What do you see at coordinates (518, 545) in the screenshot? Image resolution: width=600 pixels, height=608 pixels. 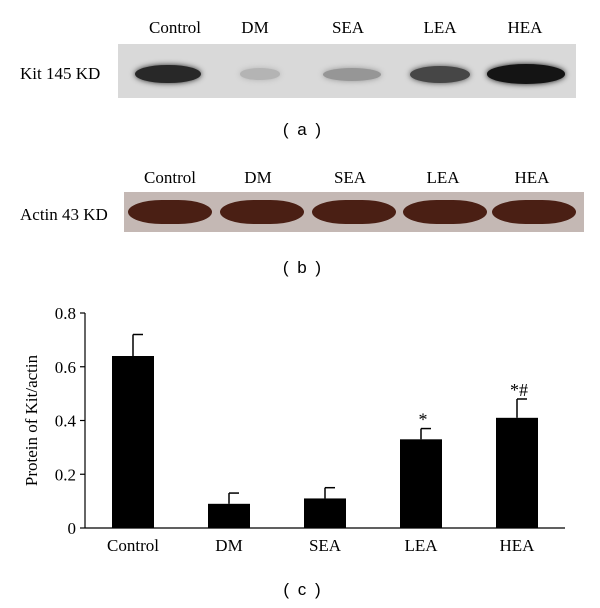 I see `x-tick-label-hea: HEA` at bounding box center [518, 545].